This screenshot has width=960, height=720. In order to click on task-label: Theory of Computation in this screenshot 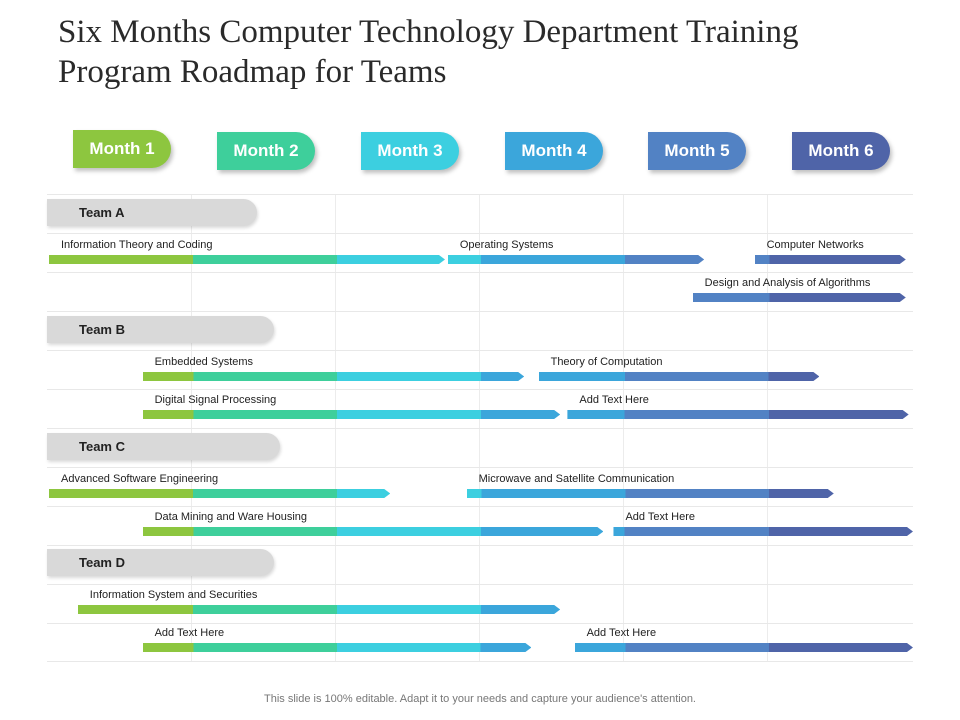, I will do `click(606, 362)`.